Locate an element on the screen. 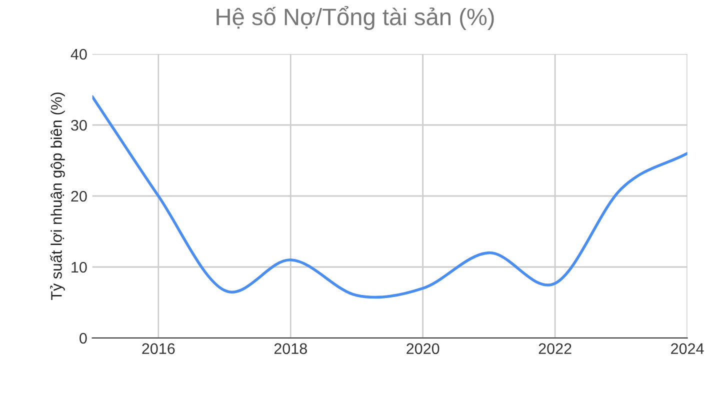 Image resolution: width=710 pixels, height=400 pixels. y-tick-label: 20 is located at coordinates (79, 196).